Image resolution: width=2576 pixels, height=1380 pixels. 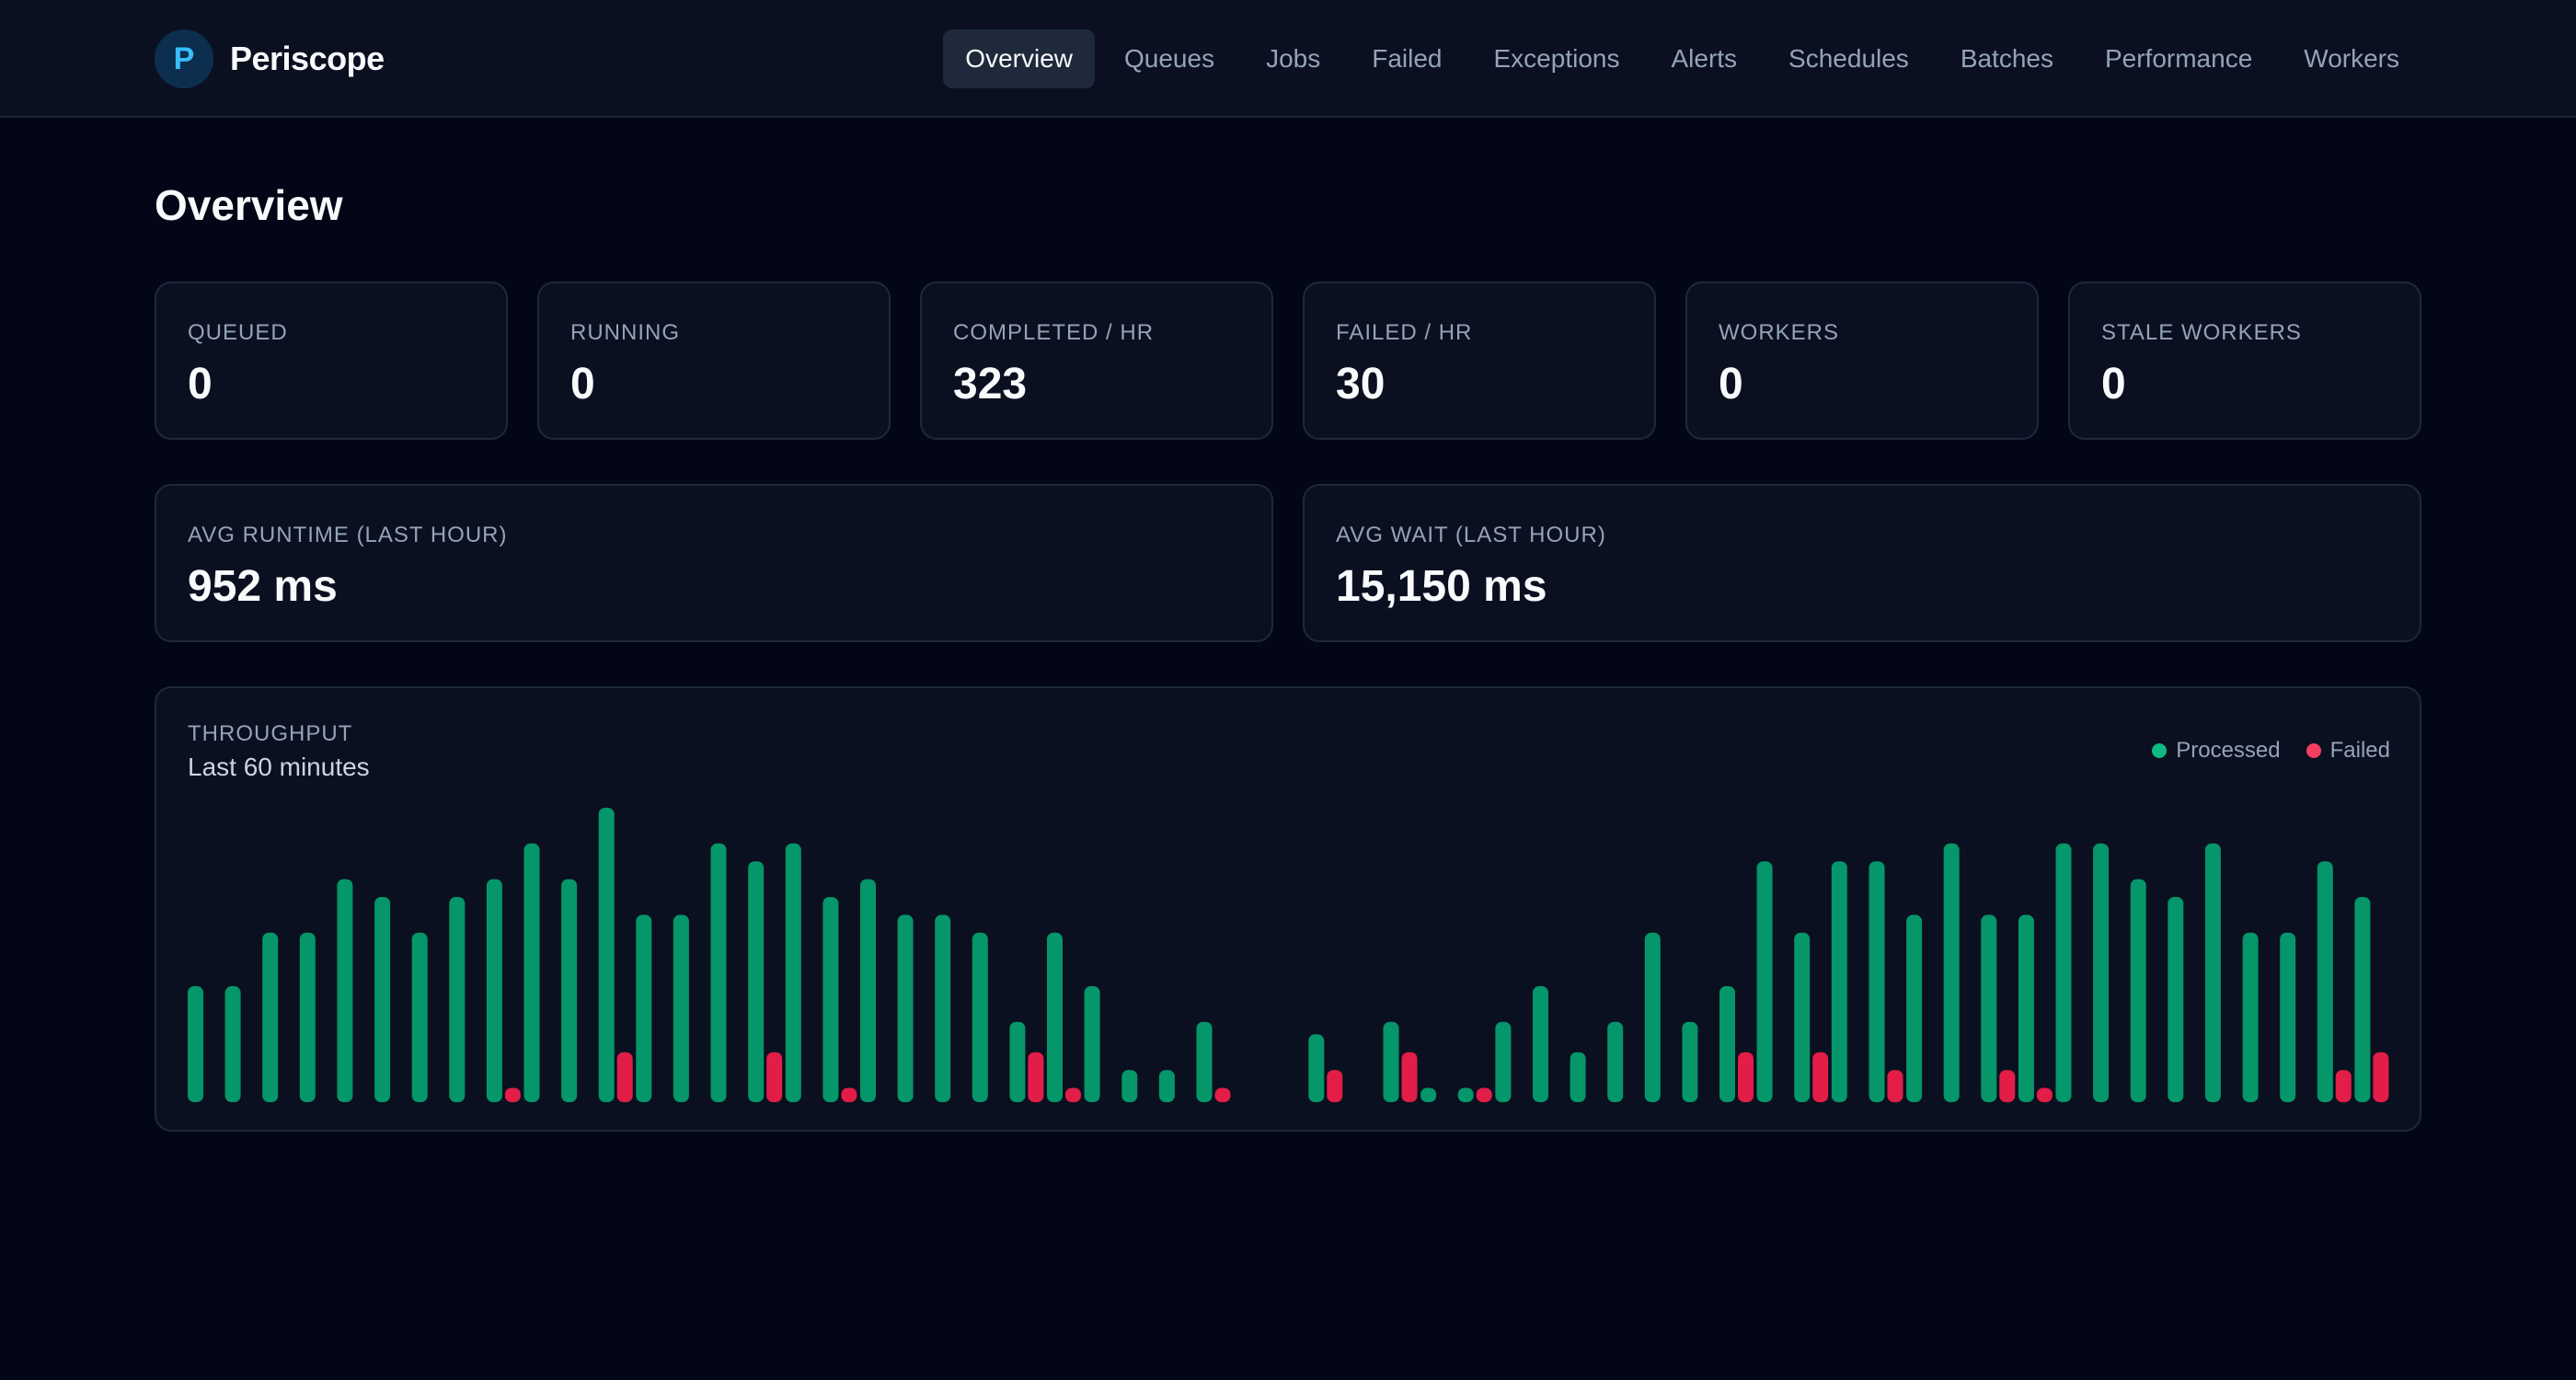 What do you see at coordinates (2228, 750) in the screenshot?
I see `legend-label: Processed` at bounding box center [2228, 750].